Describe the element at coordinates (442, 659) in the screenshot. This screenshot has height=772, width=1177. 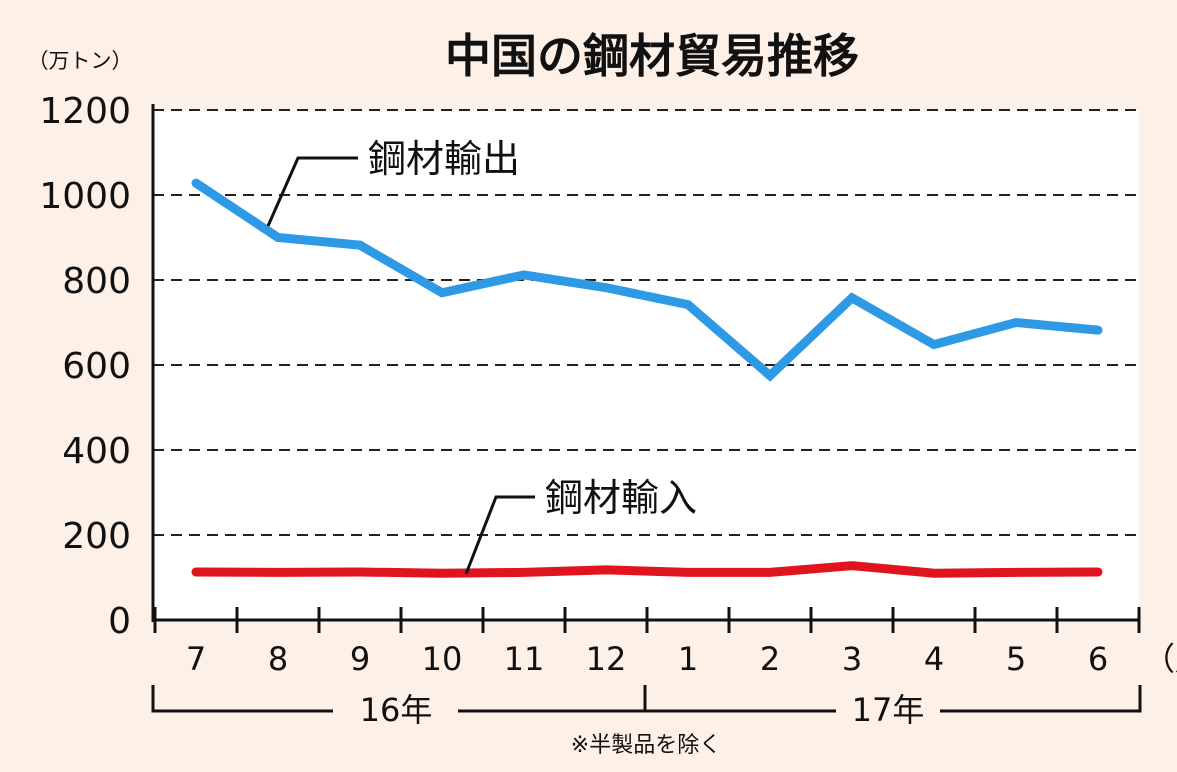
I see `x-tick-label: 10` at that location.